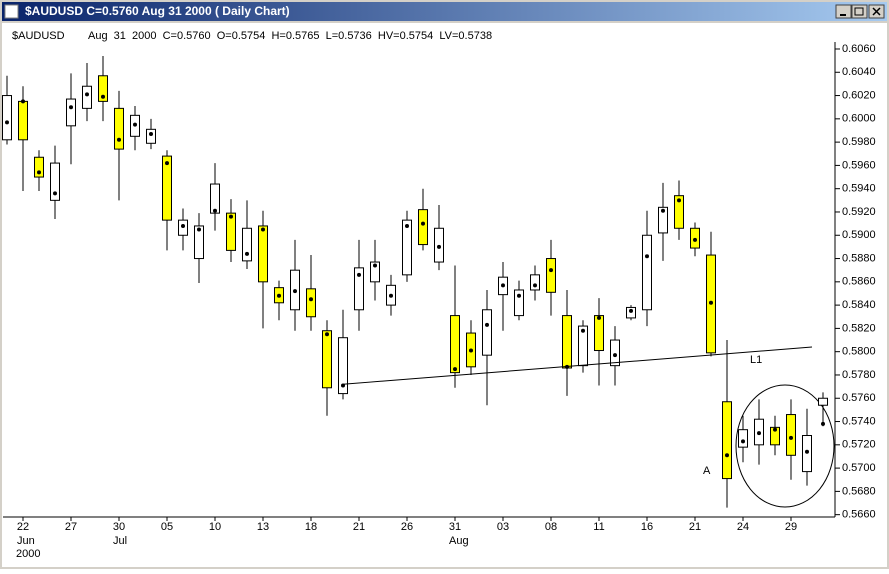 Image resolution: width=889 pixels, height=574 pixels. What do you see at coordinates (859, 352) in the screenshot?
I see `y-tick-label: 0.5800` at bounding box center [859, 352].